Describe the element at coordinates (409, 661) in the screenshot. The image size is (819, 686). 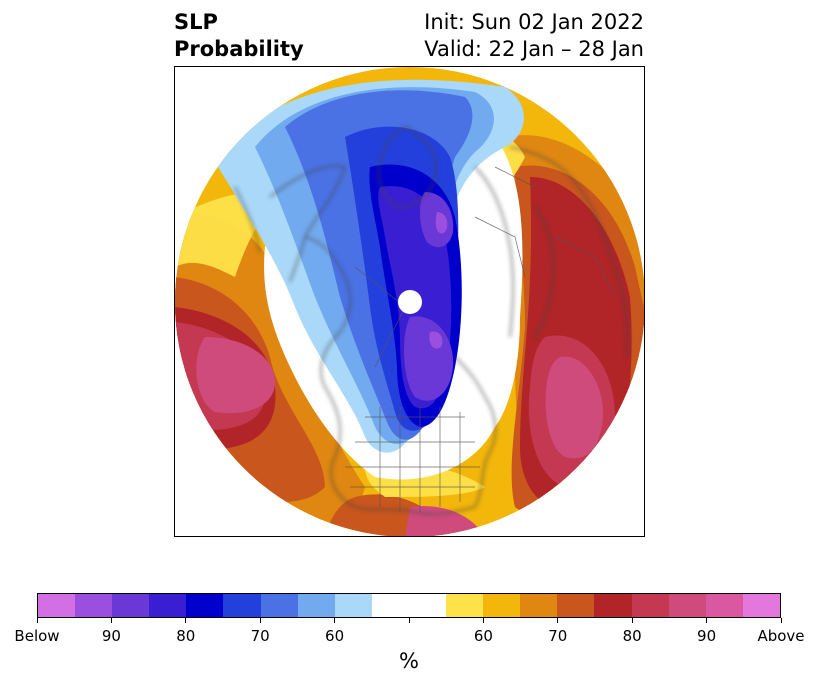
I see `colorbar-unit-label: %` at that location.